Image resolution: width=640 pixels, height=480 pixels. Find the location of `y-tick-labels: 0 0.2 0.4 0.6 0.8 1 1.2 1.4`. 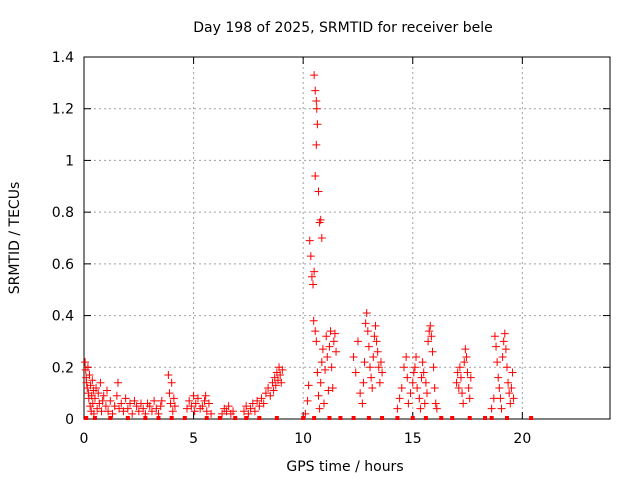

y-tick-labels: 0 0.2 0.4 0.6 0.8 1 1.2 1.4 is located at coordinates (63, 239).